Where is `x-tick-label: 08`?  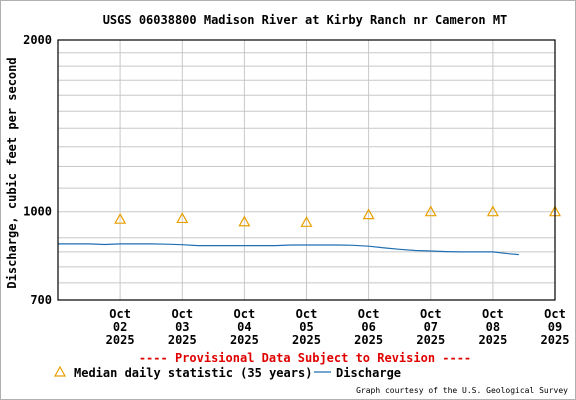
x-tick-label: 08 is located at coordinates (493, 327).